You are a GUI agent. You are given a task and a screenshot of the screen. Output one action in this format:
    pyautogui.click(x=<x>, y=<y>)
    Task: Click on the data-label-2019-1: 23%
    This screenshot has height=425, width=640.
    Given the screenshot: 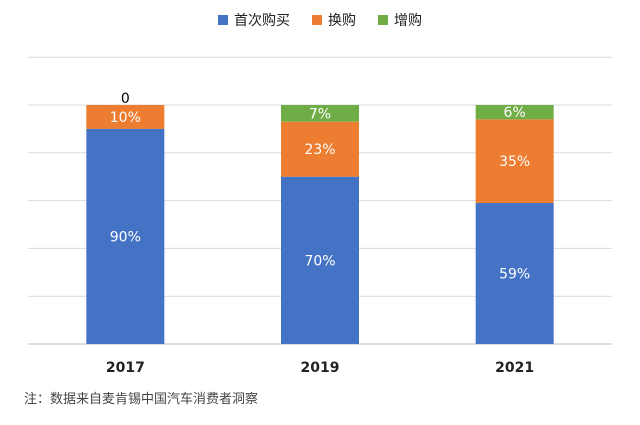 What is the action you would take?
    pyautogui.click(x=319, y=150)
    